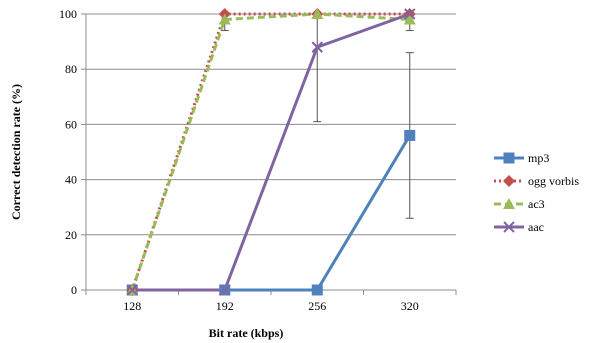 Image resolution: width=612 pixels, height=343 pixels. I want to click on x-tick-label: 192, so click(225, 306).